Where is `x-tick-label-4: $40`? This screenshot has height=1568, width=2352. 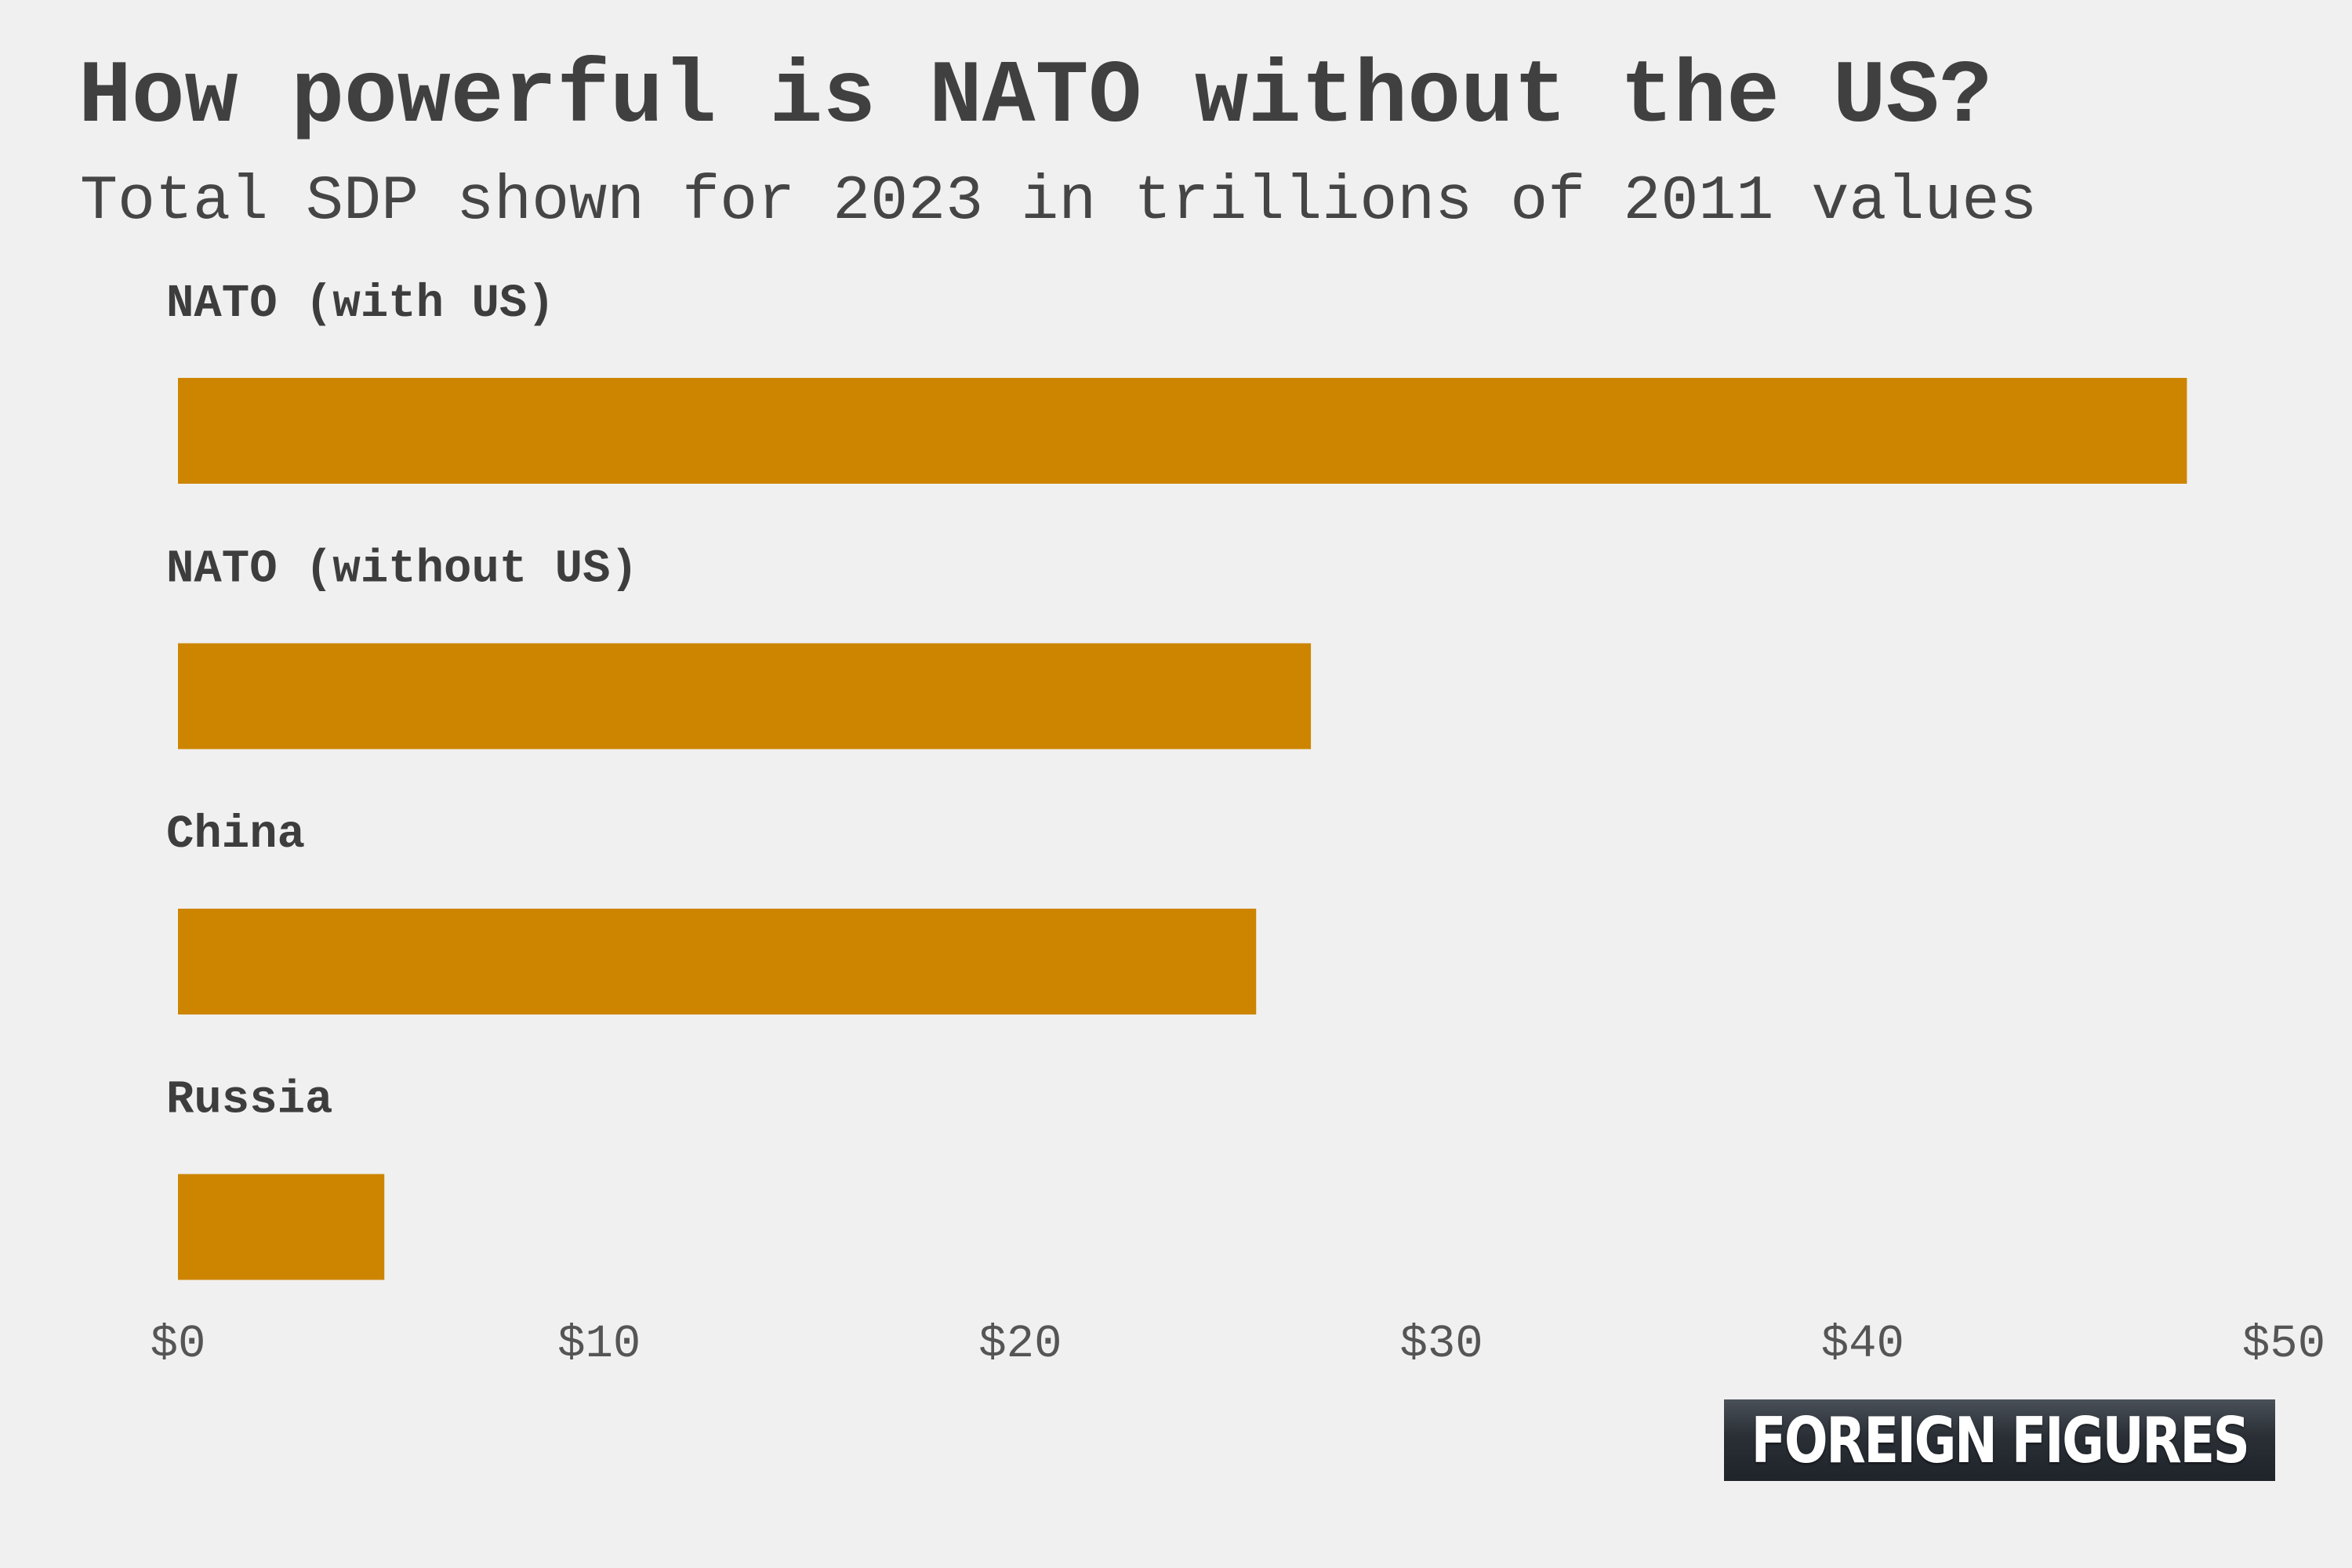 x-tick-label-4: $40 is located at coordinates (1863, 1344).